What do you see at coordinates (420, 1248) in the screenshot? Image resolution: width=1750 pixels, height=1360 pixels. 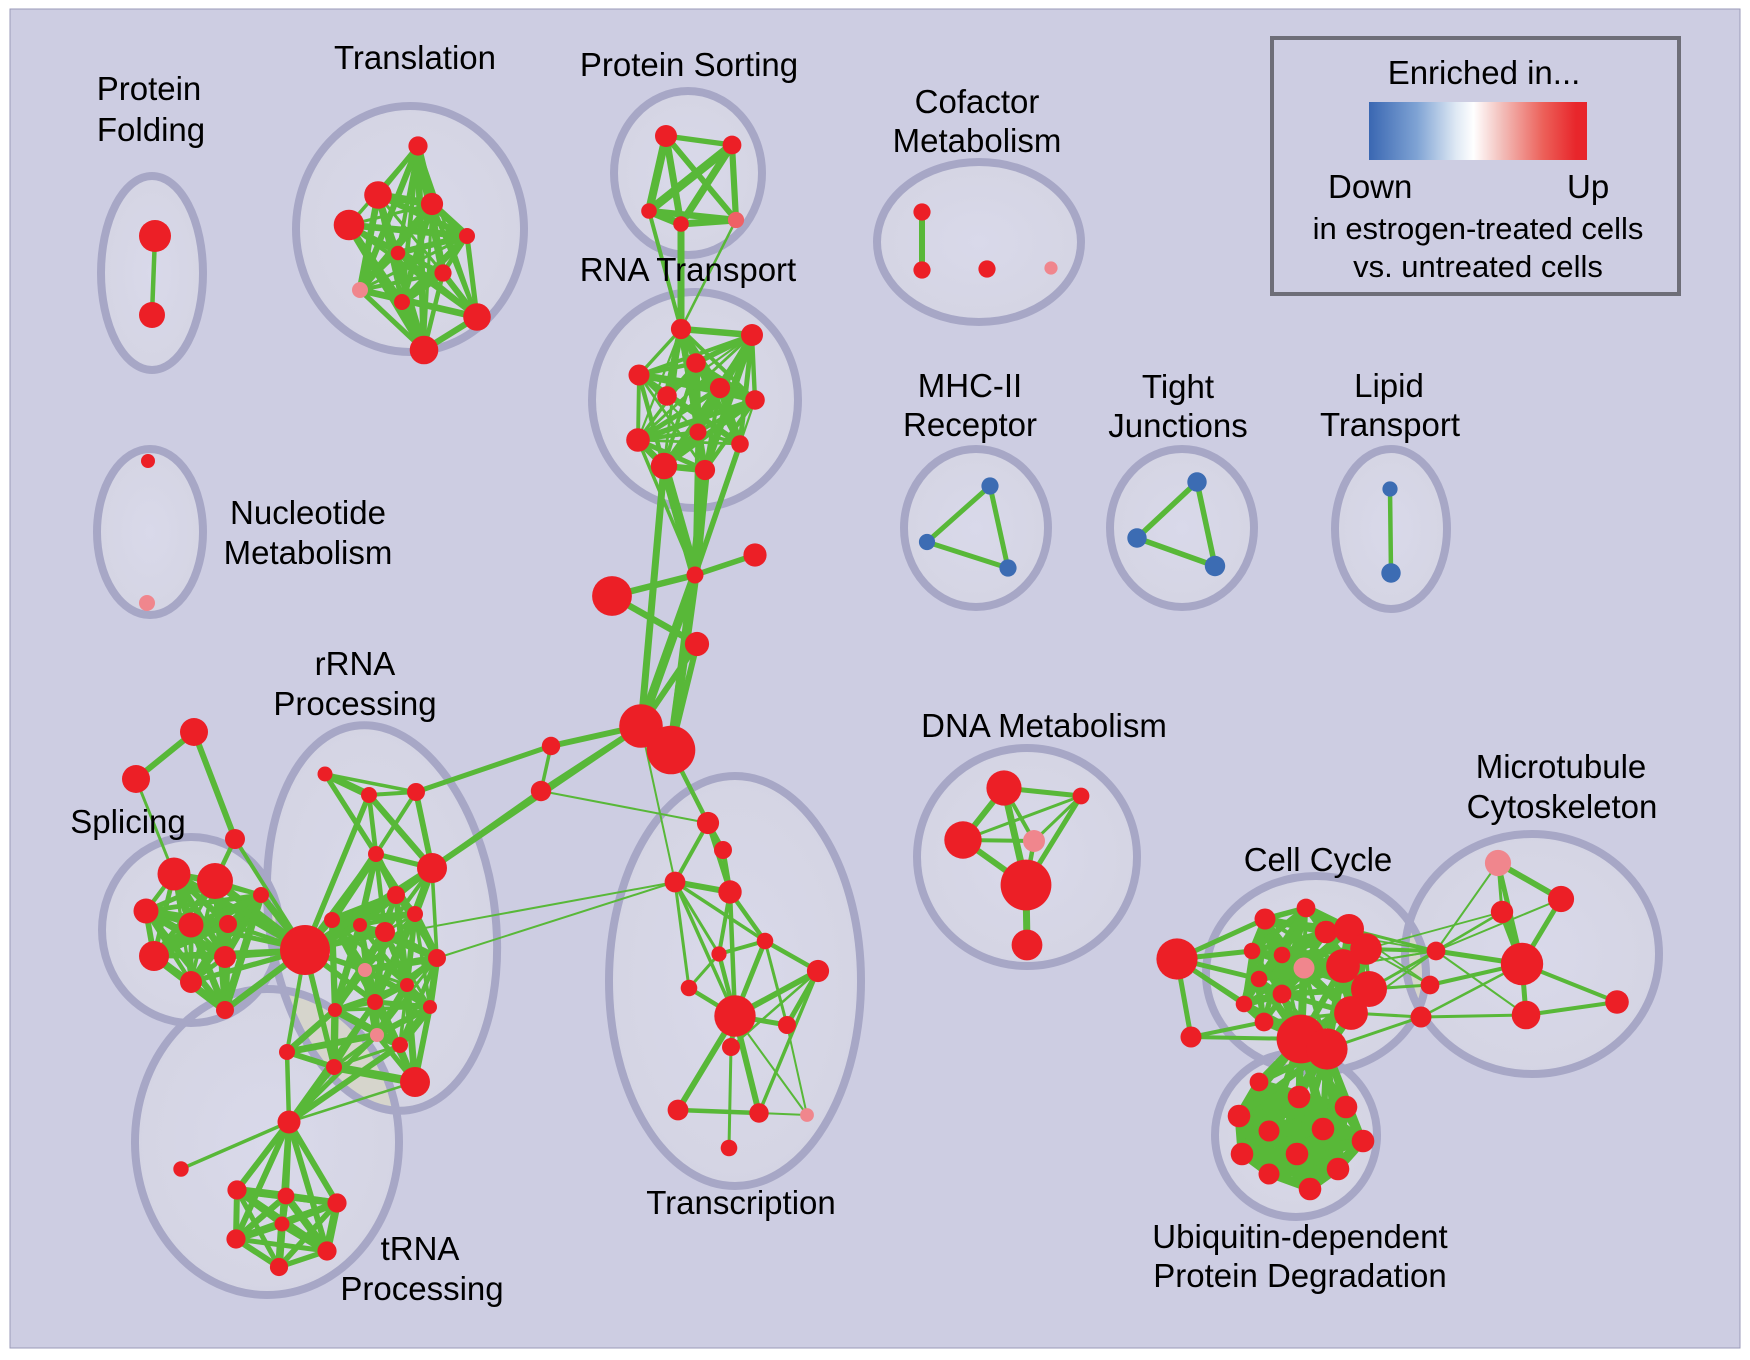 I see `svg-text: tRNA` at bounding box center [420, 1248].